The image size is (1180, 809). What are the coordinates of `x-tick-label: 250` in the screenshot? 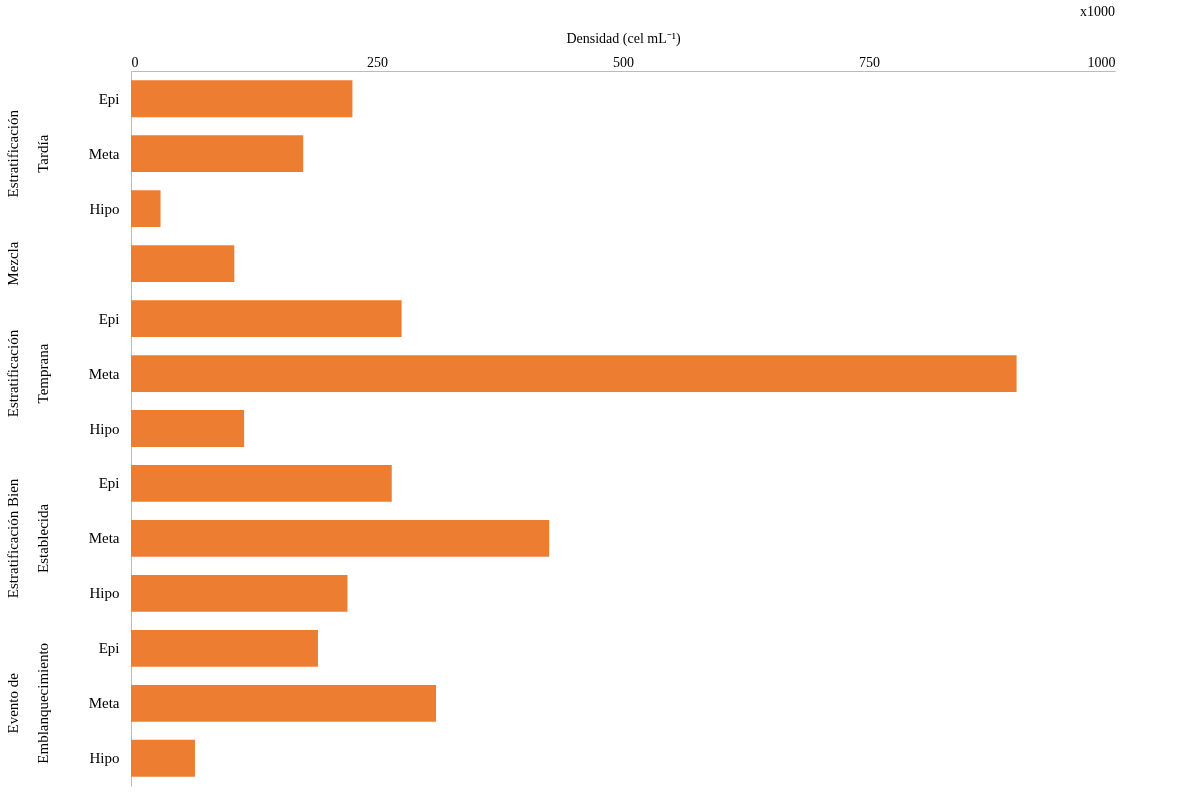 It's located at (377, 62).